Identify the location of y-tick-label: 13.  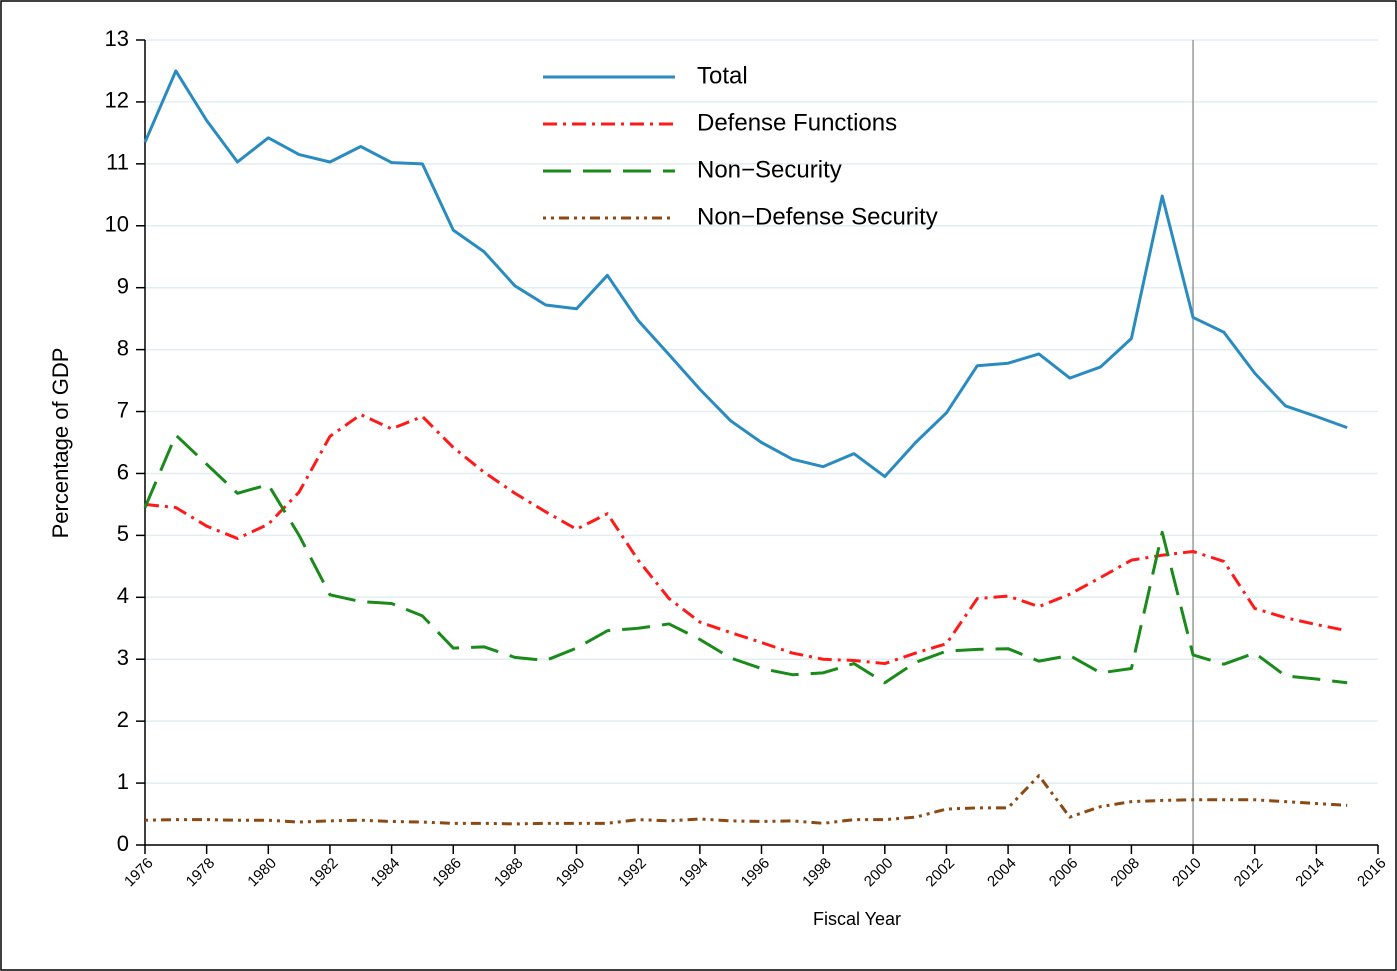
(117, 38).